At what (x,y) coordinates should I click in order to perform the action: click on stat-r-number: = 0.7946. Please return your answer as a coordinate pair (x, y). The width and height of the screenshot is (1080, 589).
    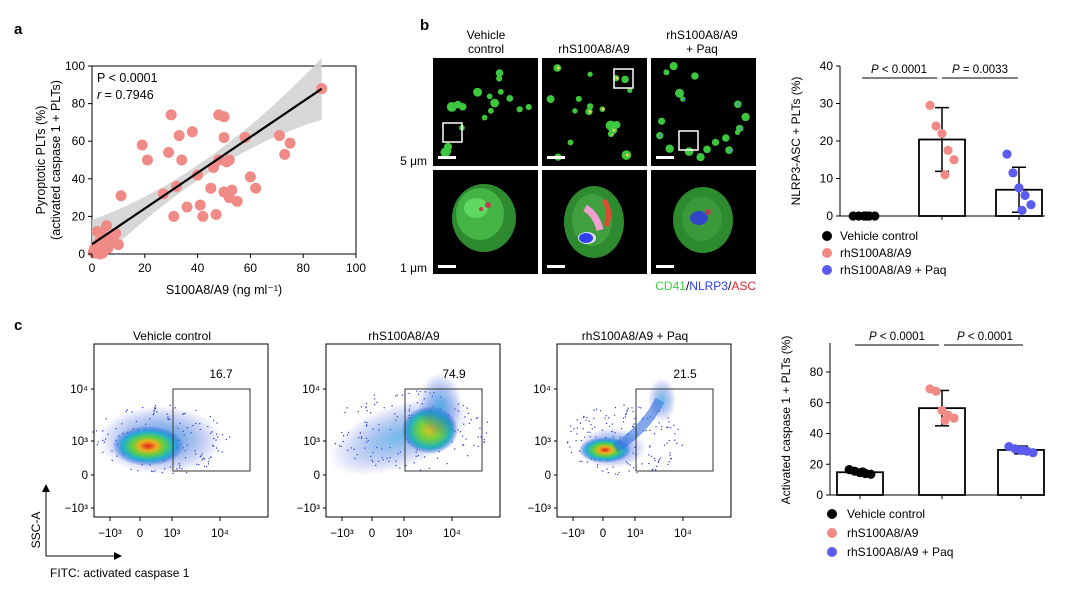
    Looking at the image, I should click on (127, 95).